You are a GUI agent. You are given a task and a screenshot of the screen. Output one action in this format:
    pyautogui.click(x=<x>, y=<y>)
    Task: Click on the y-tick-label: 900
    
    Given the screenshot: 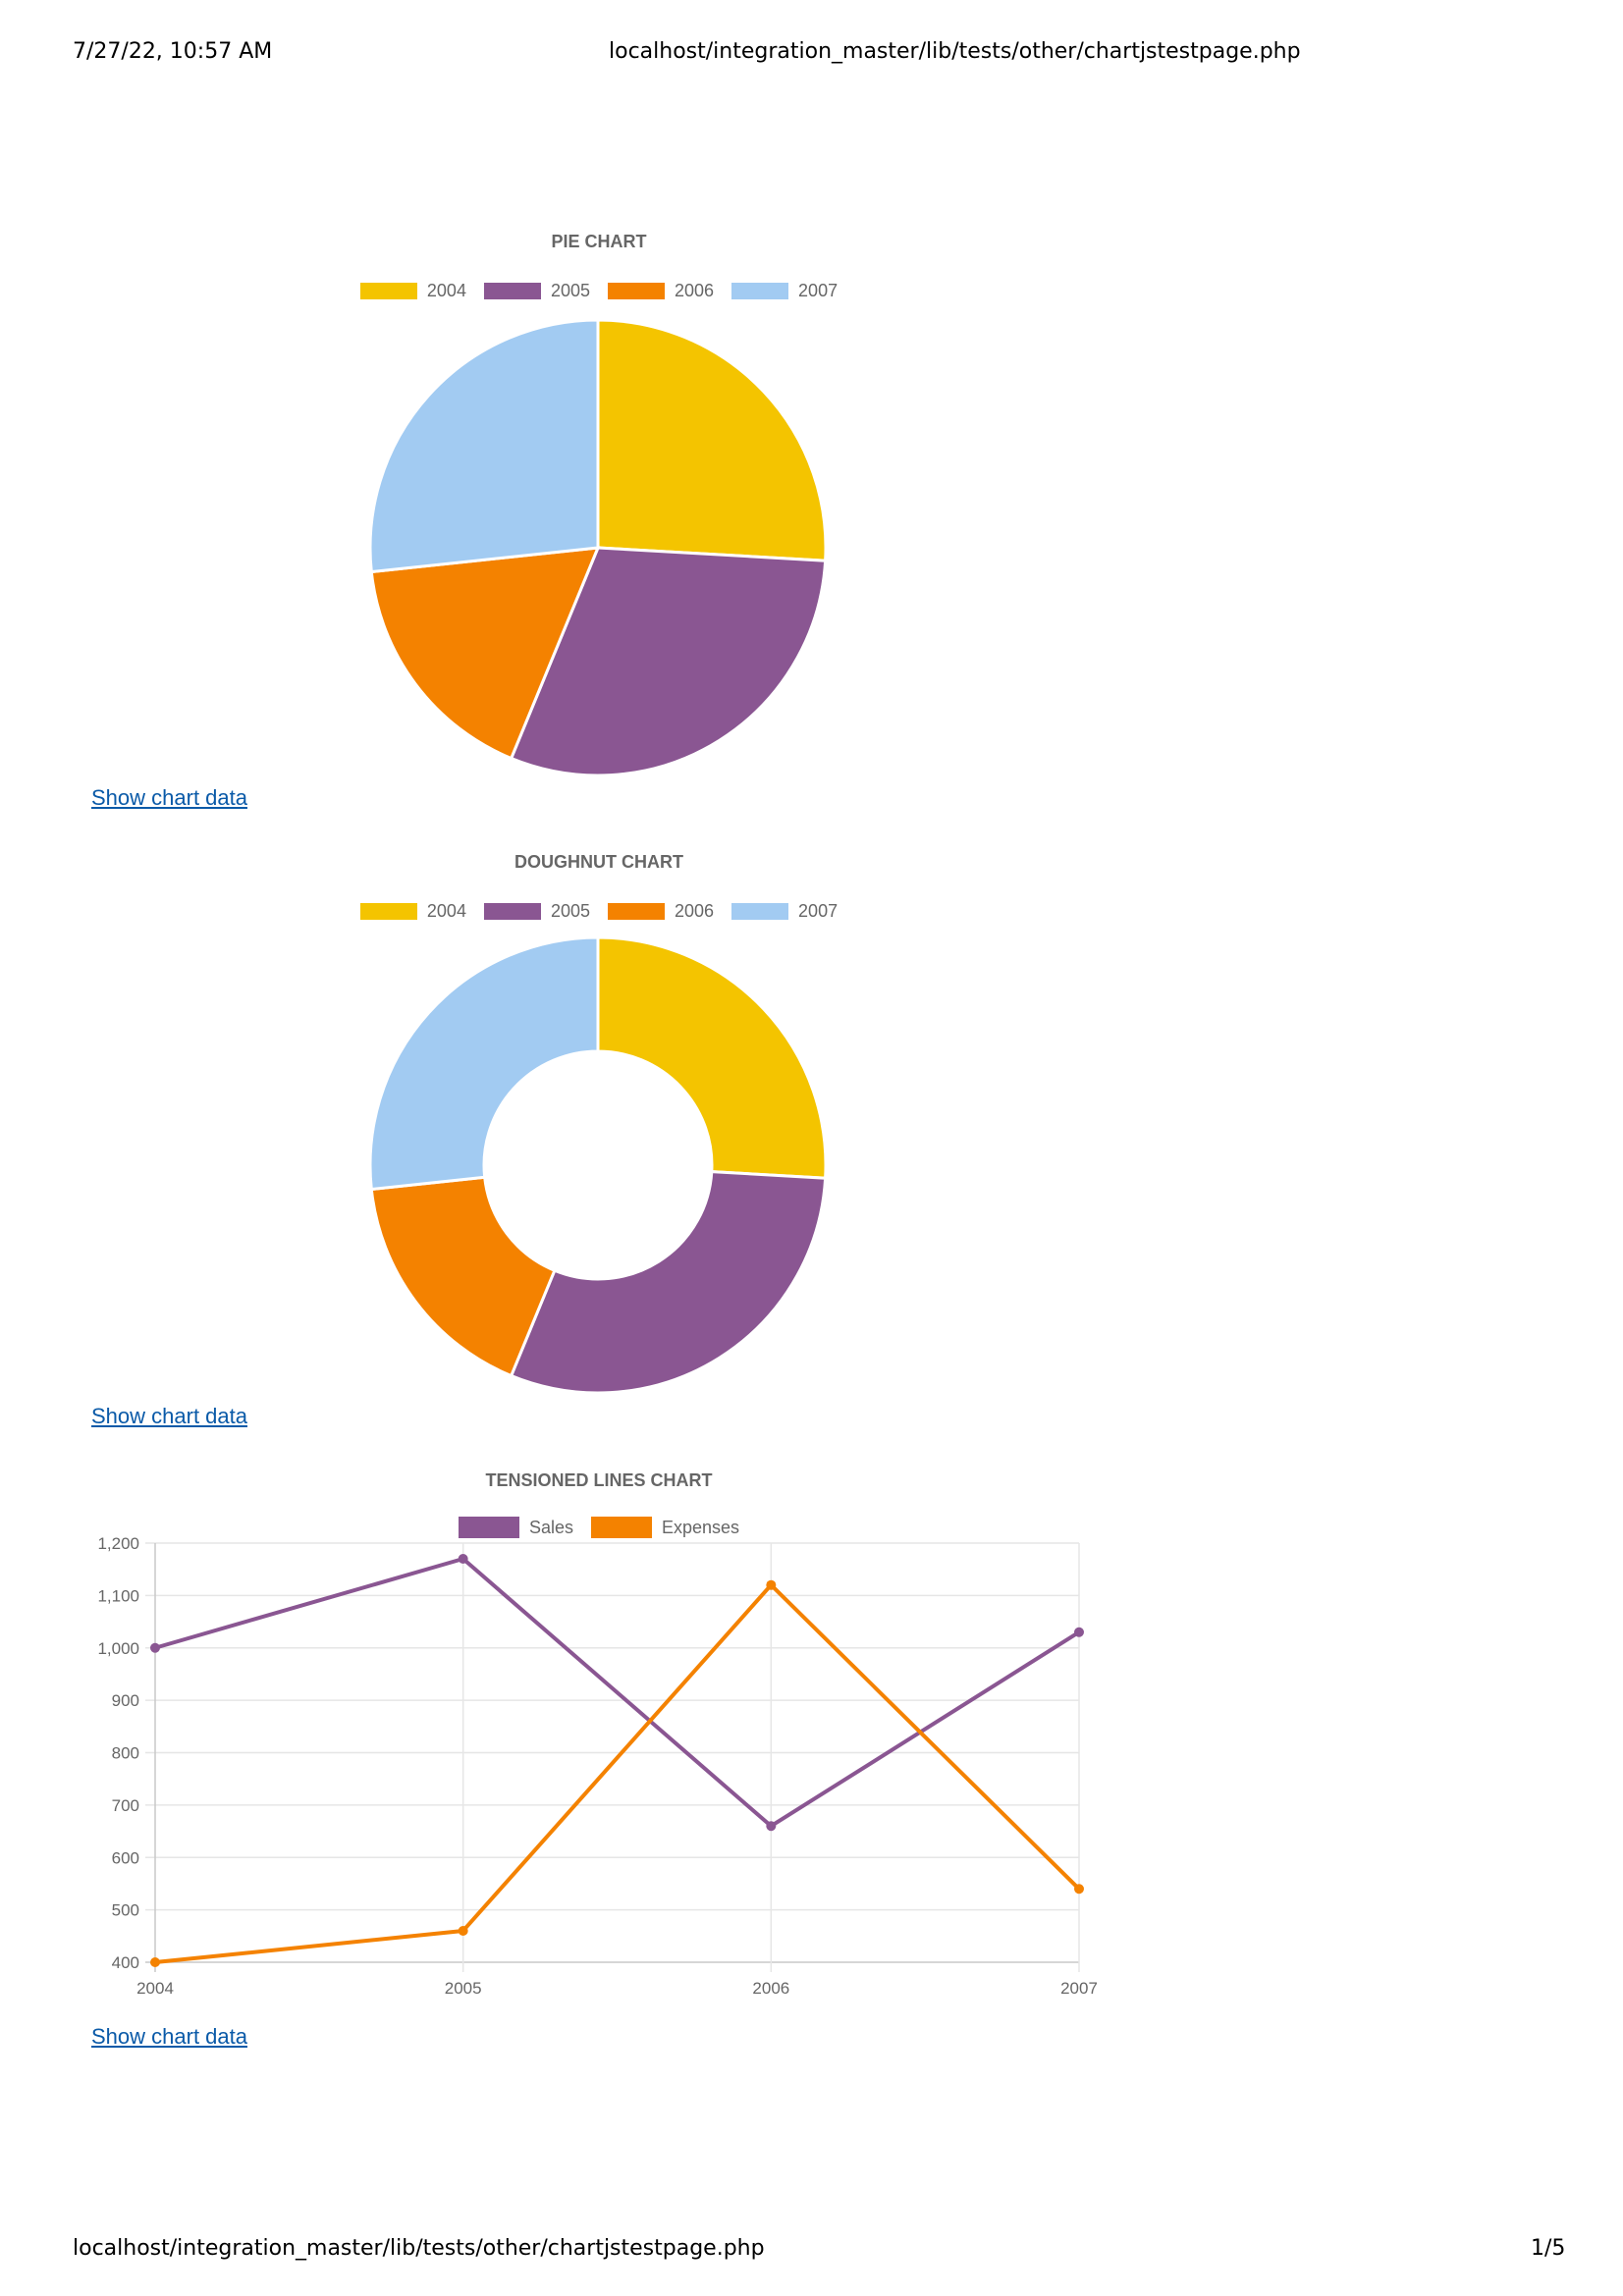 What is the action you would take?
    pyautogui.click(x=125, y=1700)
    